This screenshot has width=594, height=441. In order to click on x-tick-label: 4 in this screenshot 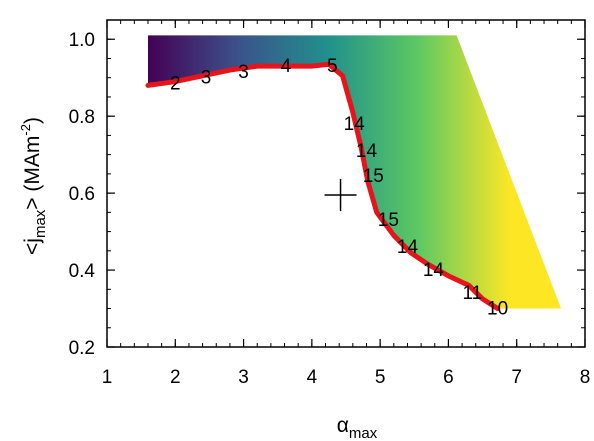, I will do `click(312, 377)`.